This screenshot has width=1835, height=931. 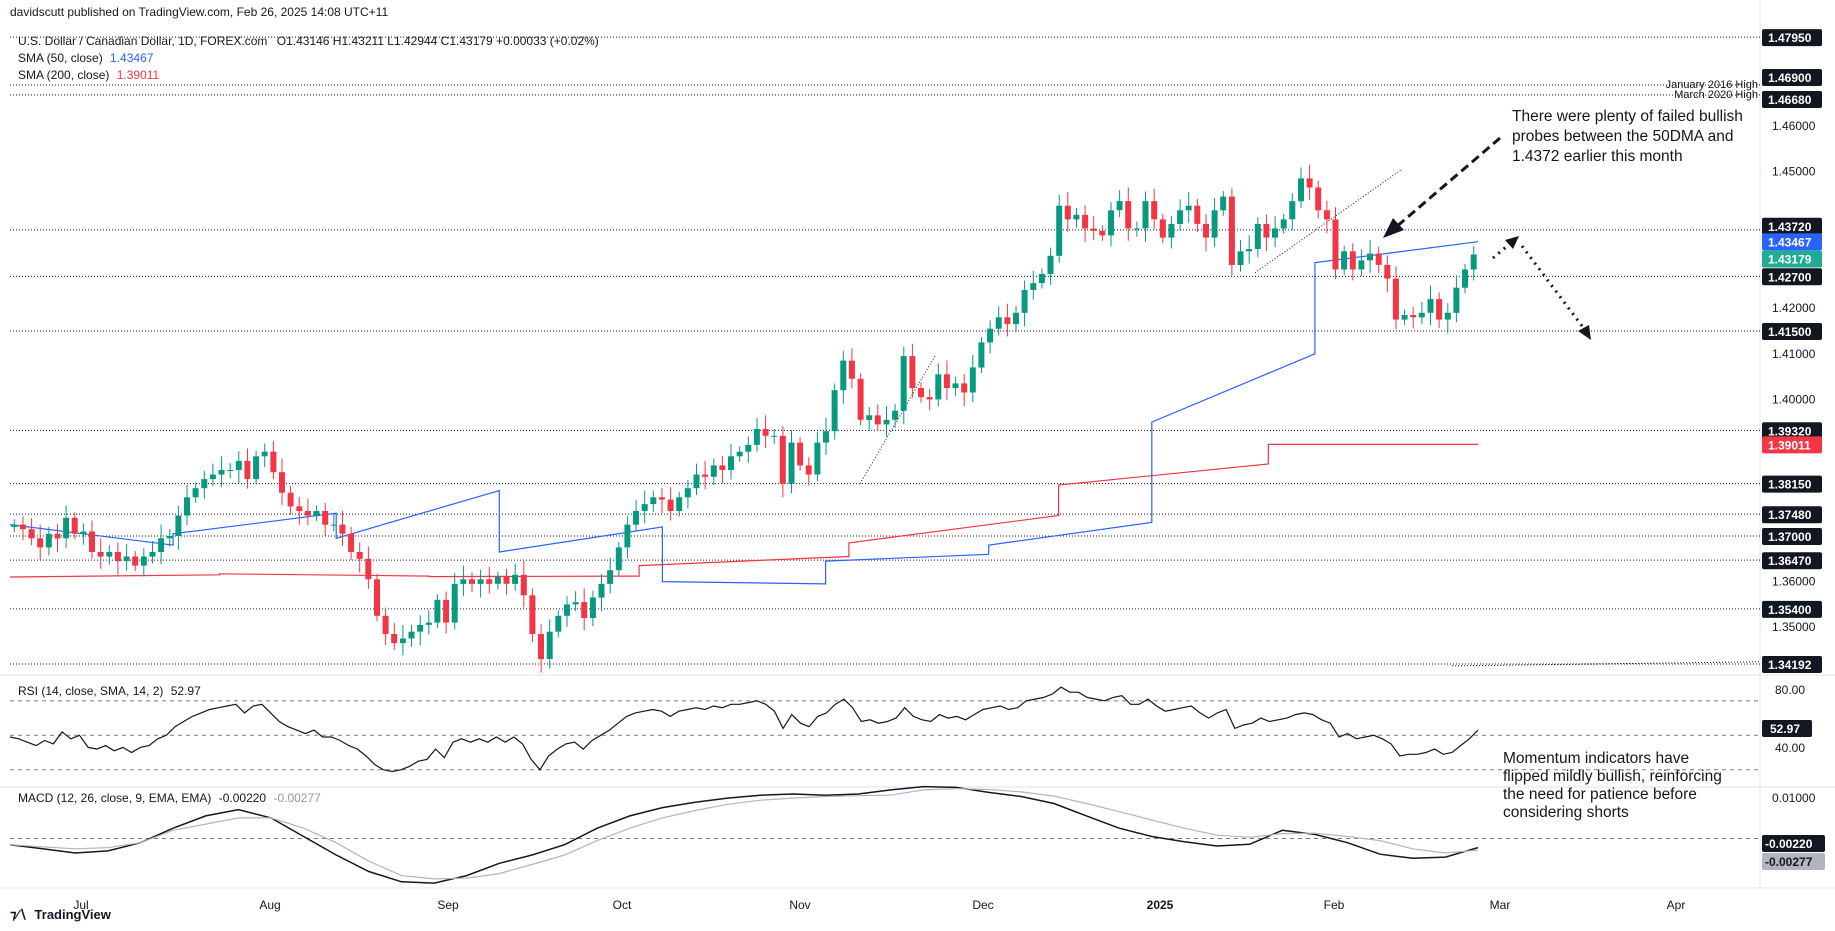 What do you see at coordinates (1794, 627) in the screenshot?
I see `price-tick-21: 1.35000` at bounding box center [1794, 627].